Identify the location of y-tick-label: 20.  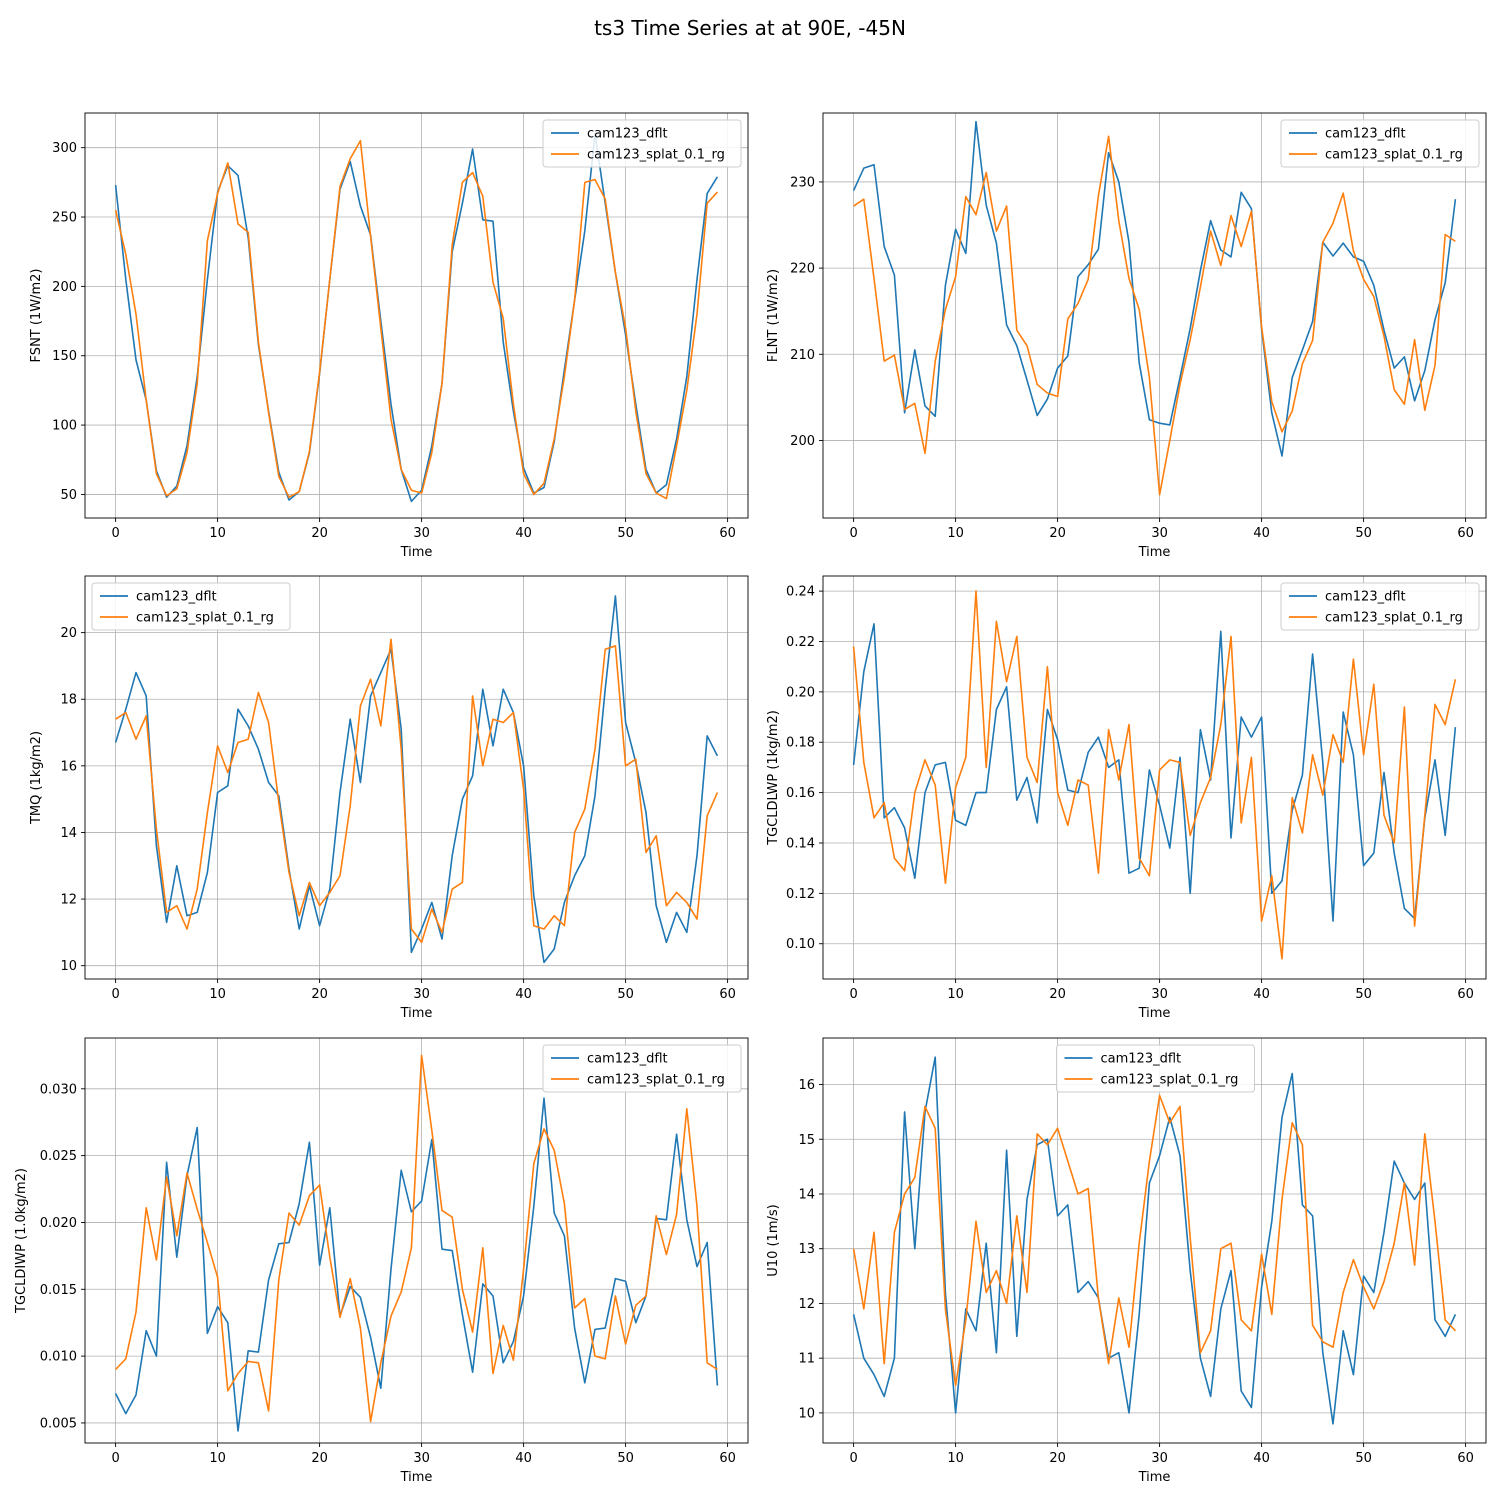
(68, 633).